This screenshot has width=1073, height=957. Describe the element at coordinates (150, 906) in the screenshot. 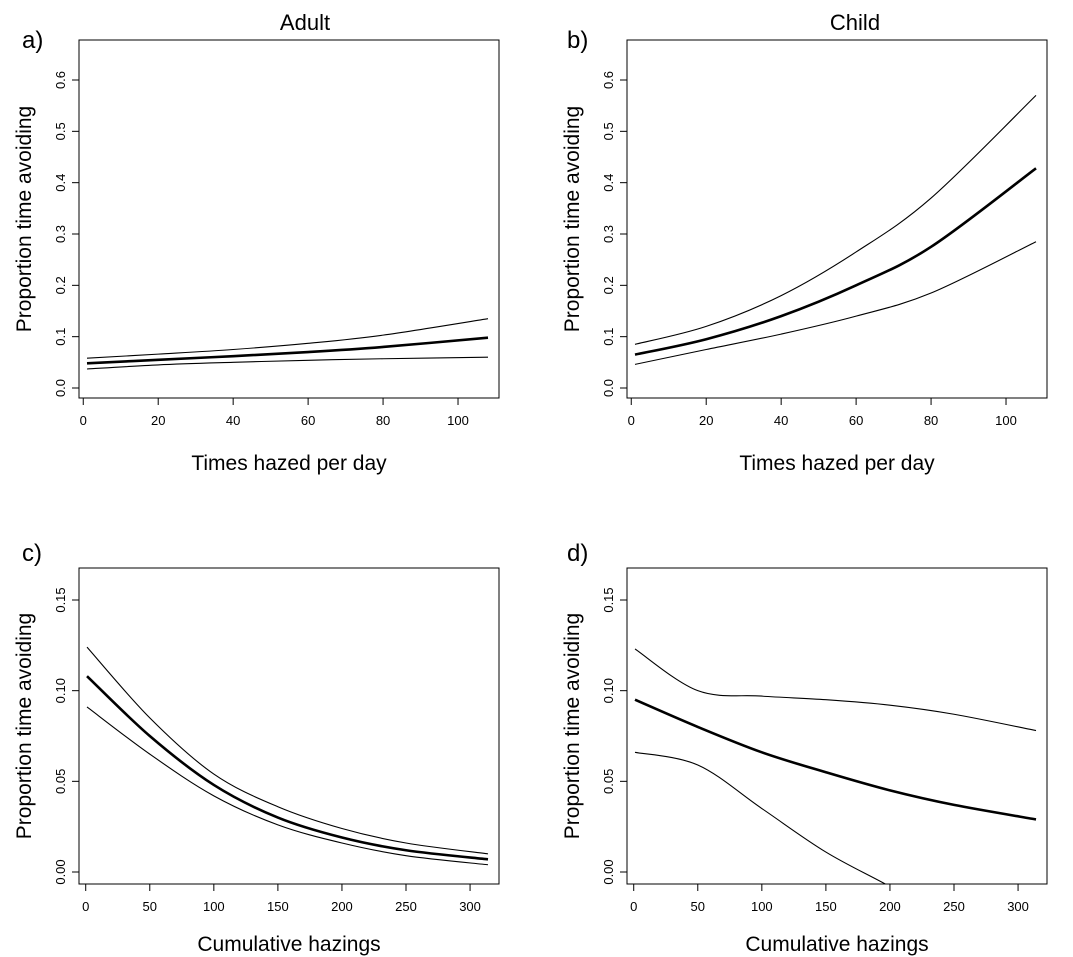

I see `x-tick-label-c-1: 50` at that location.